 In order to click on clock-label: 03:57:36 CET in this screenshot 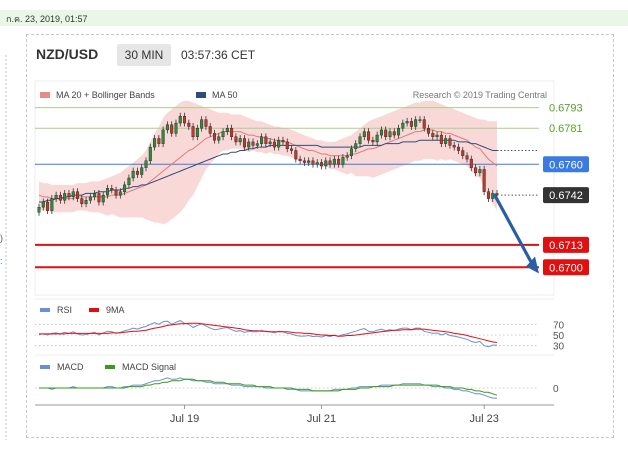, I will do `click(218, 55)`.